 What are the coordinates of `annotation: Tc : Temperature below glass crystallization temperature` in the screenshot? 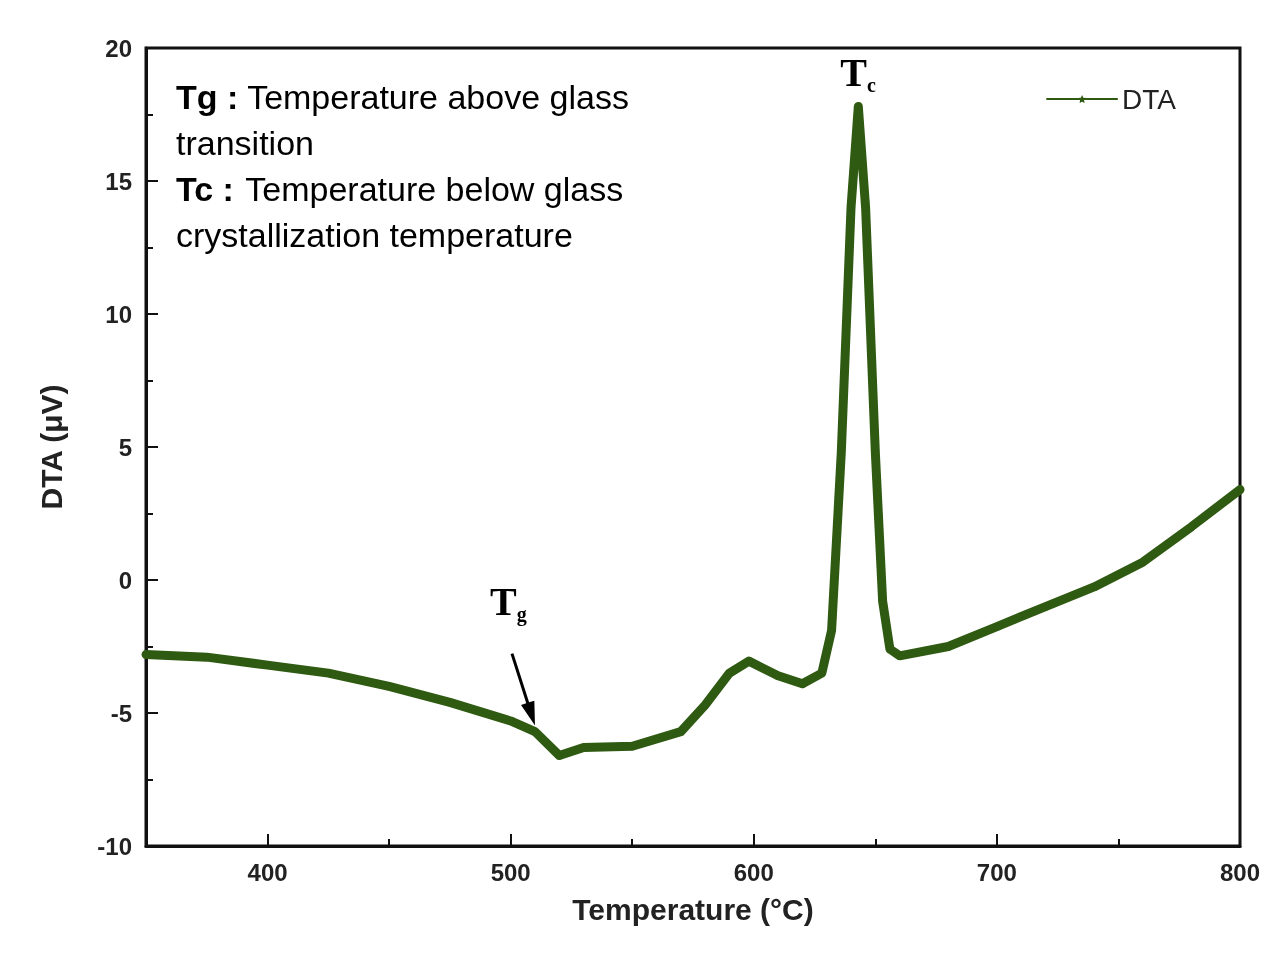 It's located at (404, 212).